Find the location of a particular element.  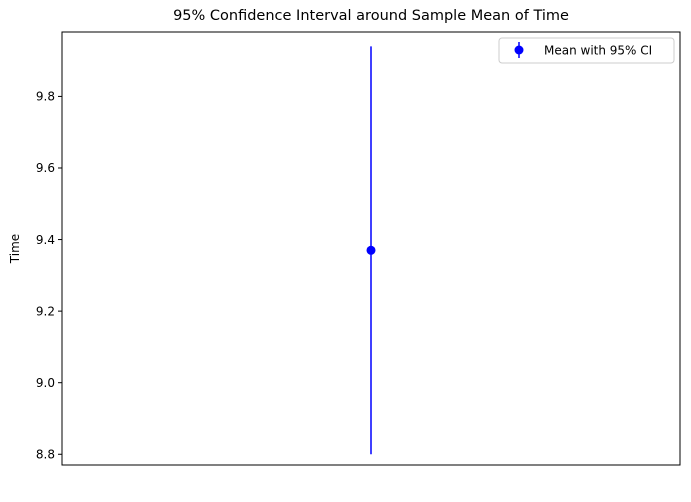

legend-marker-icon is located at coordinates (519, 50).